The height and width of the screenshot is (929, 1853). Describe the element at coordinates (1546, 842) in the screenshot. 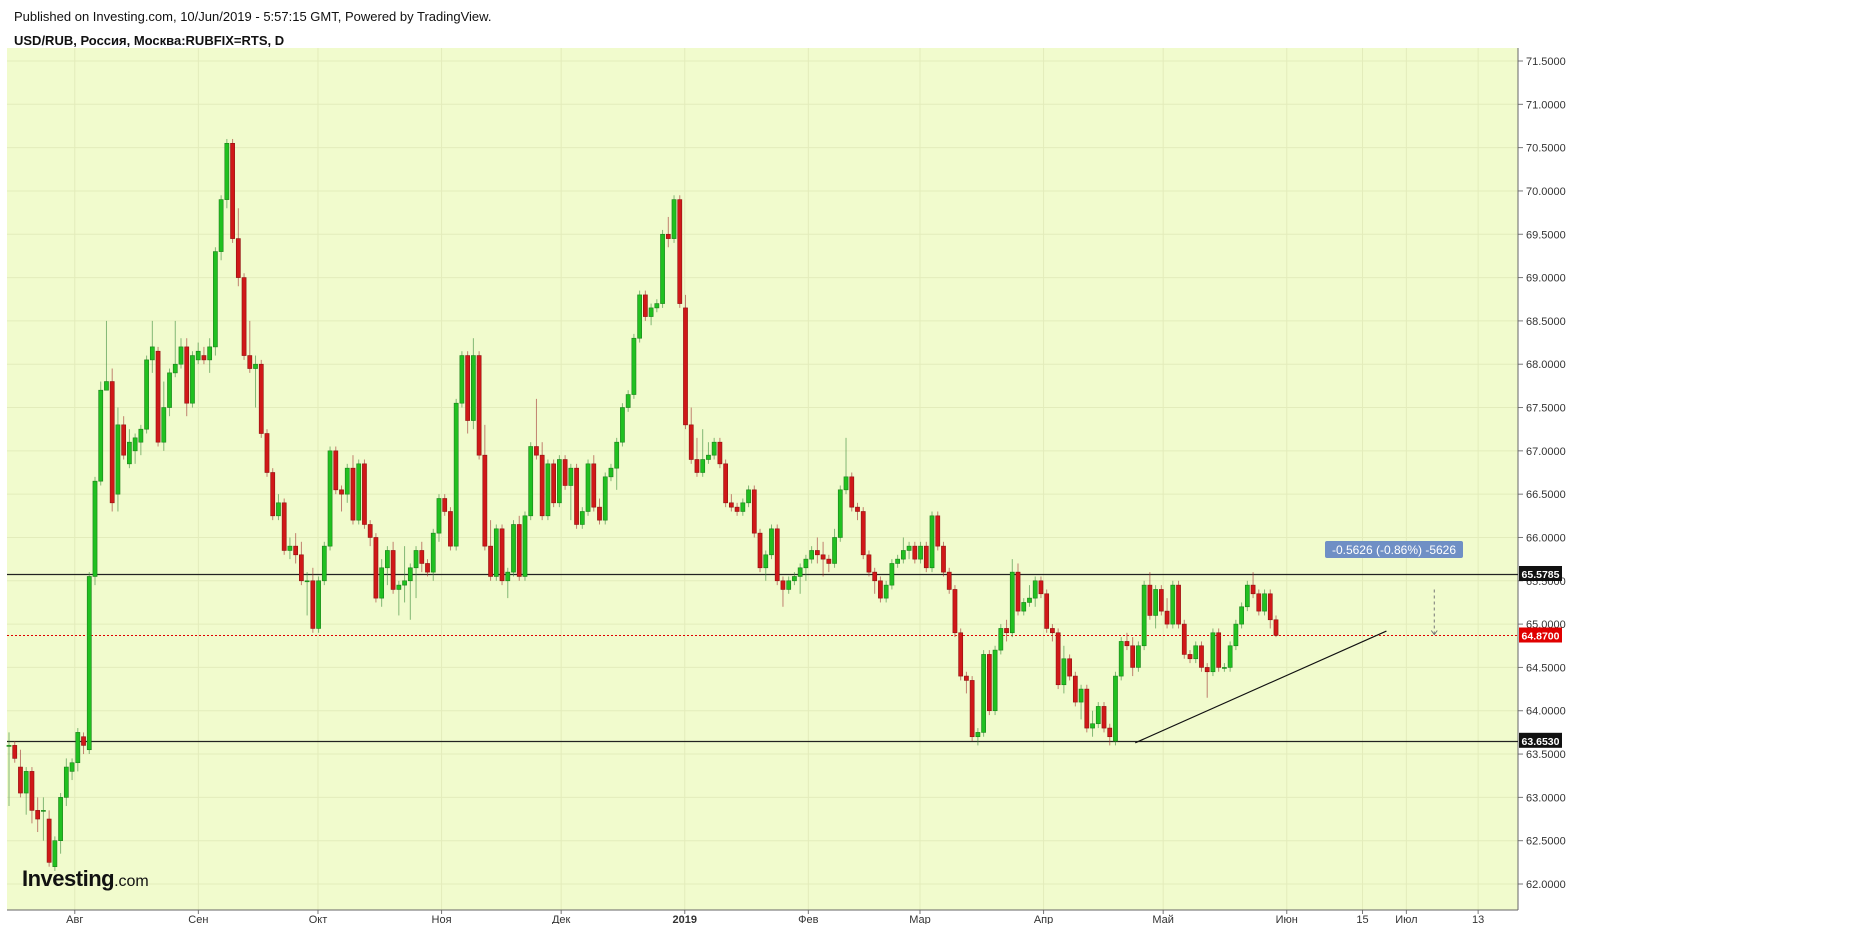

I see `y-tick-label: 62.5000` at that location.